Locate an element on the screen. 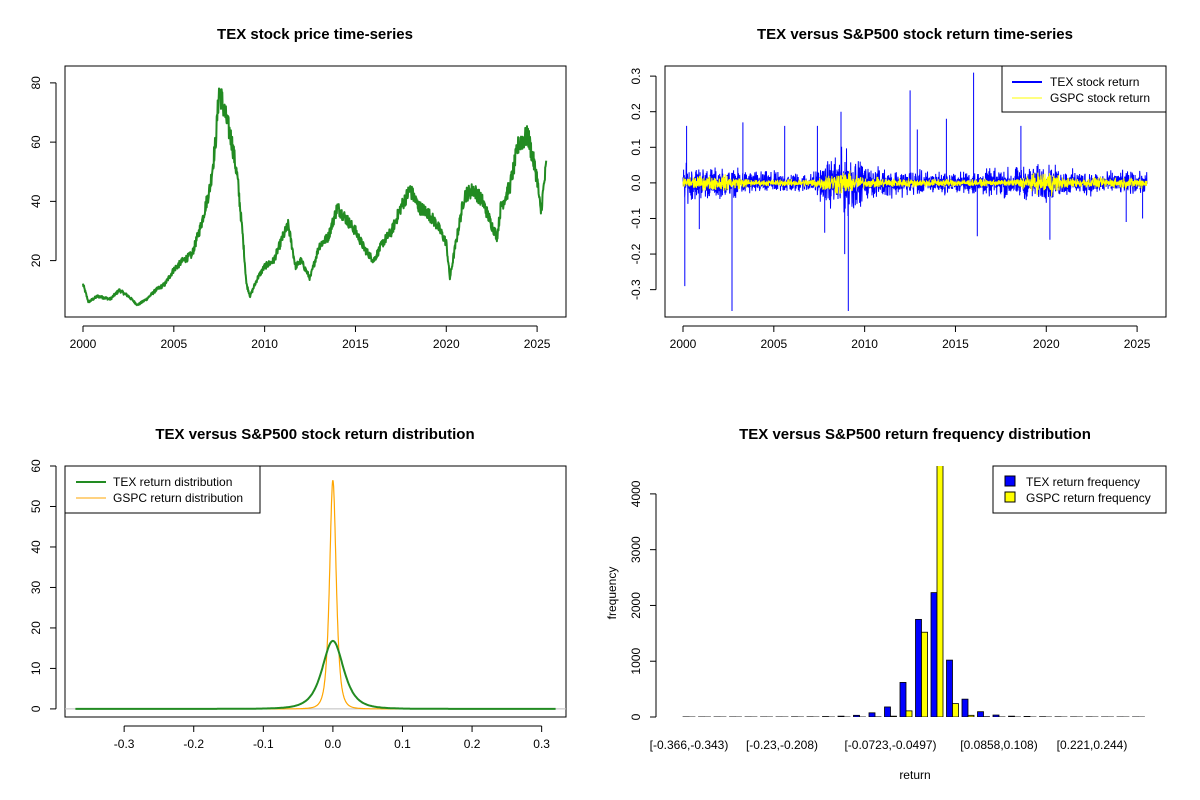  density-y-tick-label: 50 is located at coordinates (36, 506).